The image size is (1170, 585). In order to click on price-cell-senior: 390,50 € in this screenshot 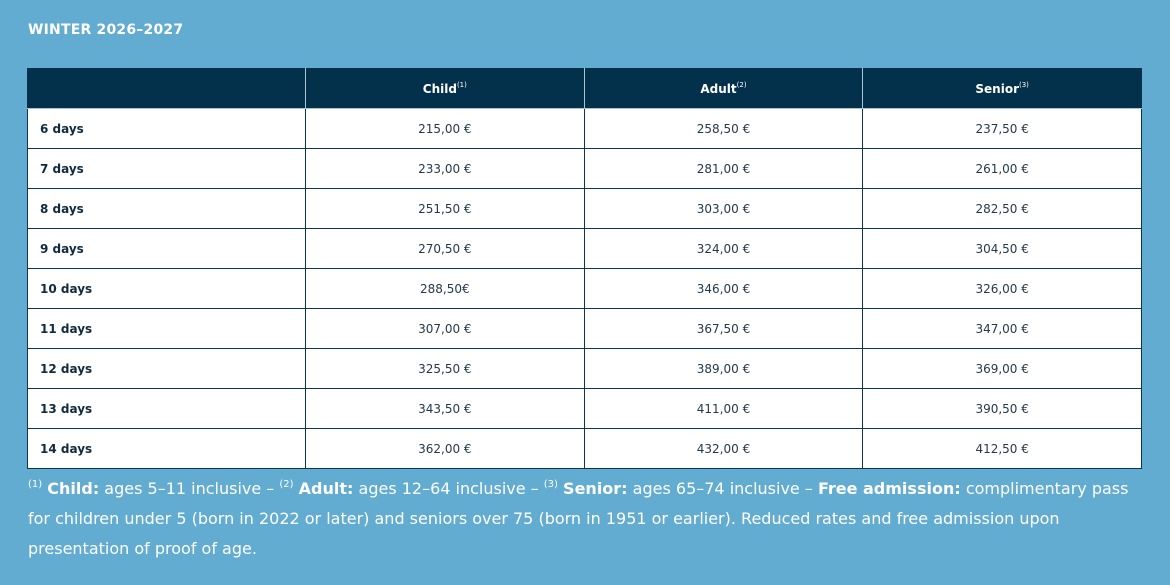, I will do `click(1002, 408)`.